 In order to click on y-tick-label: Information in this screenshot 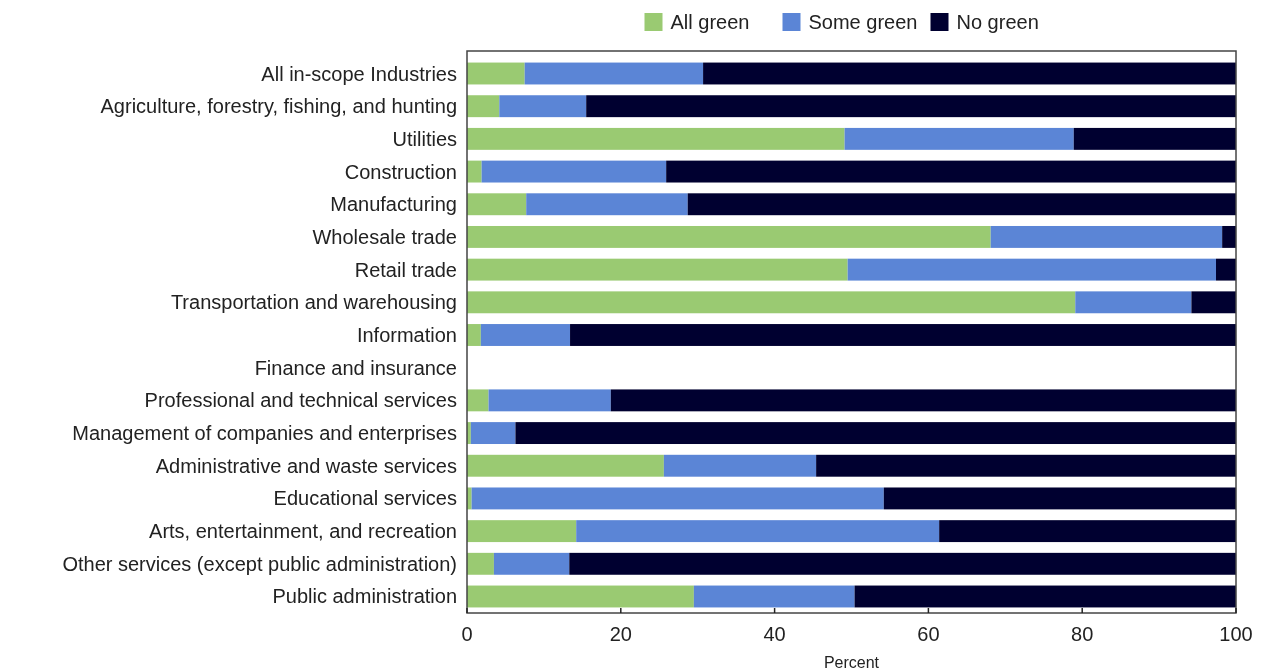, I will do `click(406, 335)`.